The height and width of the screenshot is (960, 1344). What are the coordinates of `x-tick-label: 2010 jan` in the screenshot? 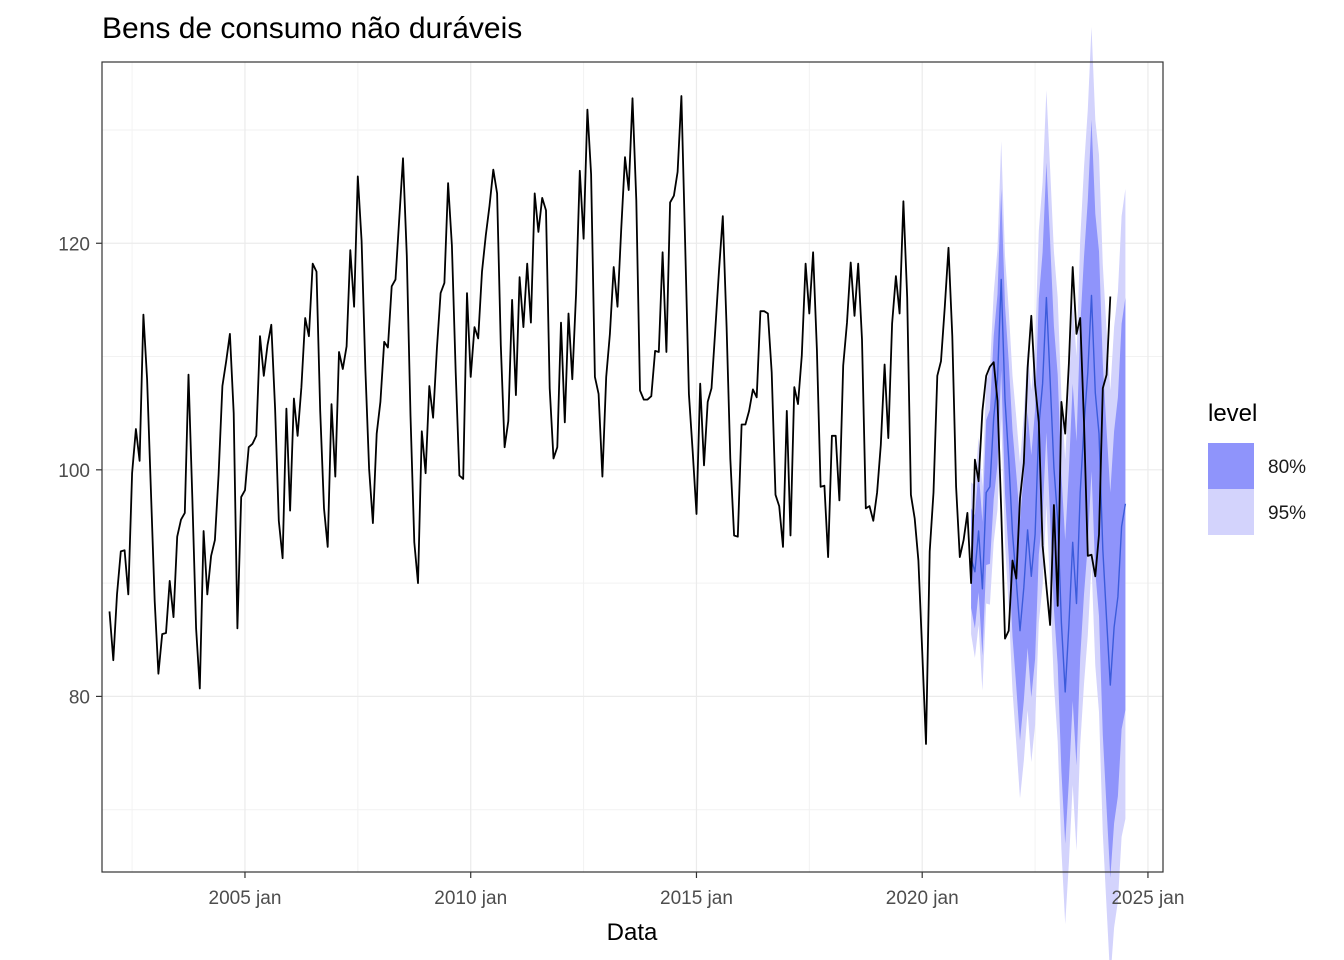 It's located at (470, 898).